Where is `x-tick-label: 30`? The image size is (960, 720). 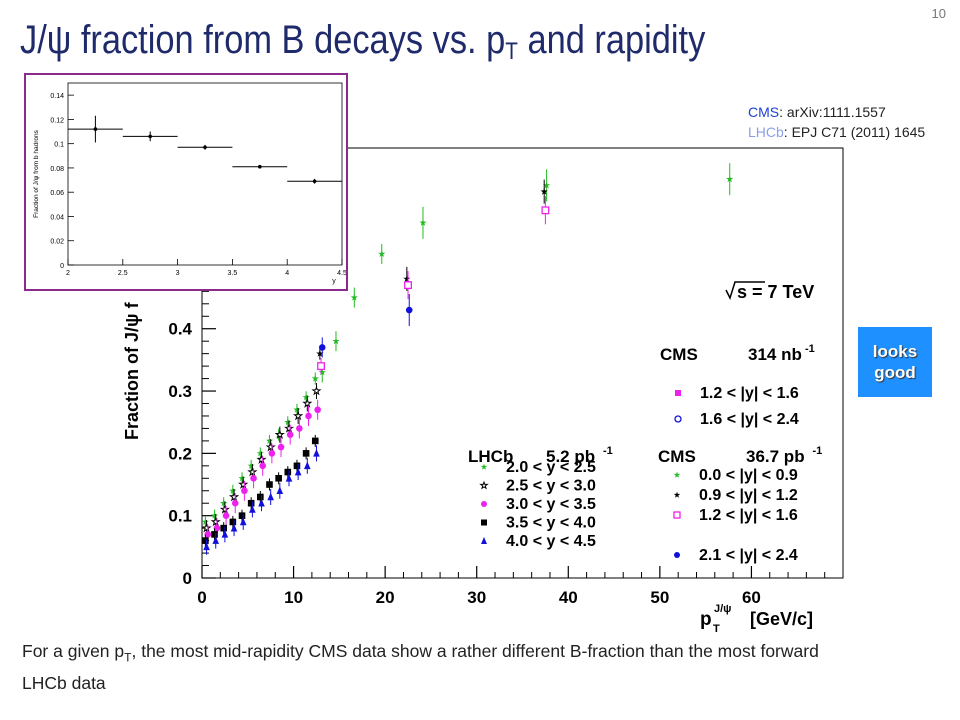 x-tick-label: 30 is located at coordinates (476, 597).